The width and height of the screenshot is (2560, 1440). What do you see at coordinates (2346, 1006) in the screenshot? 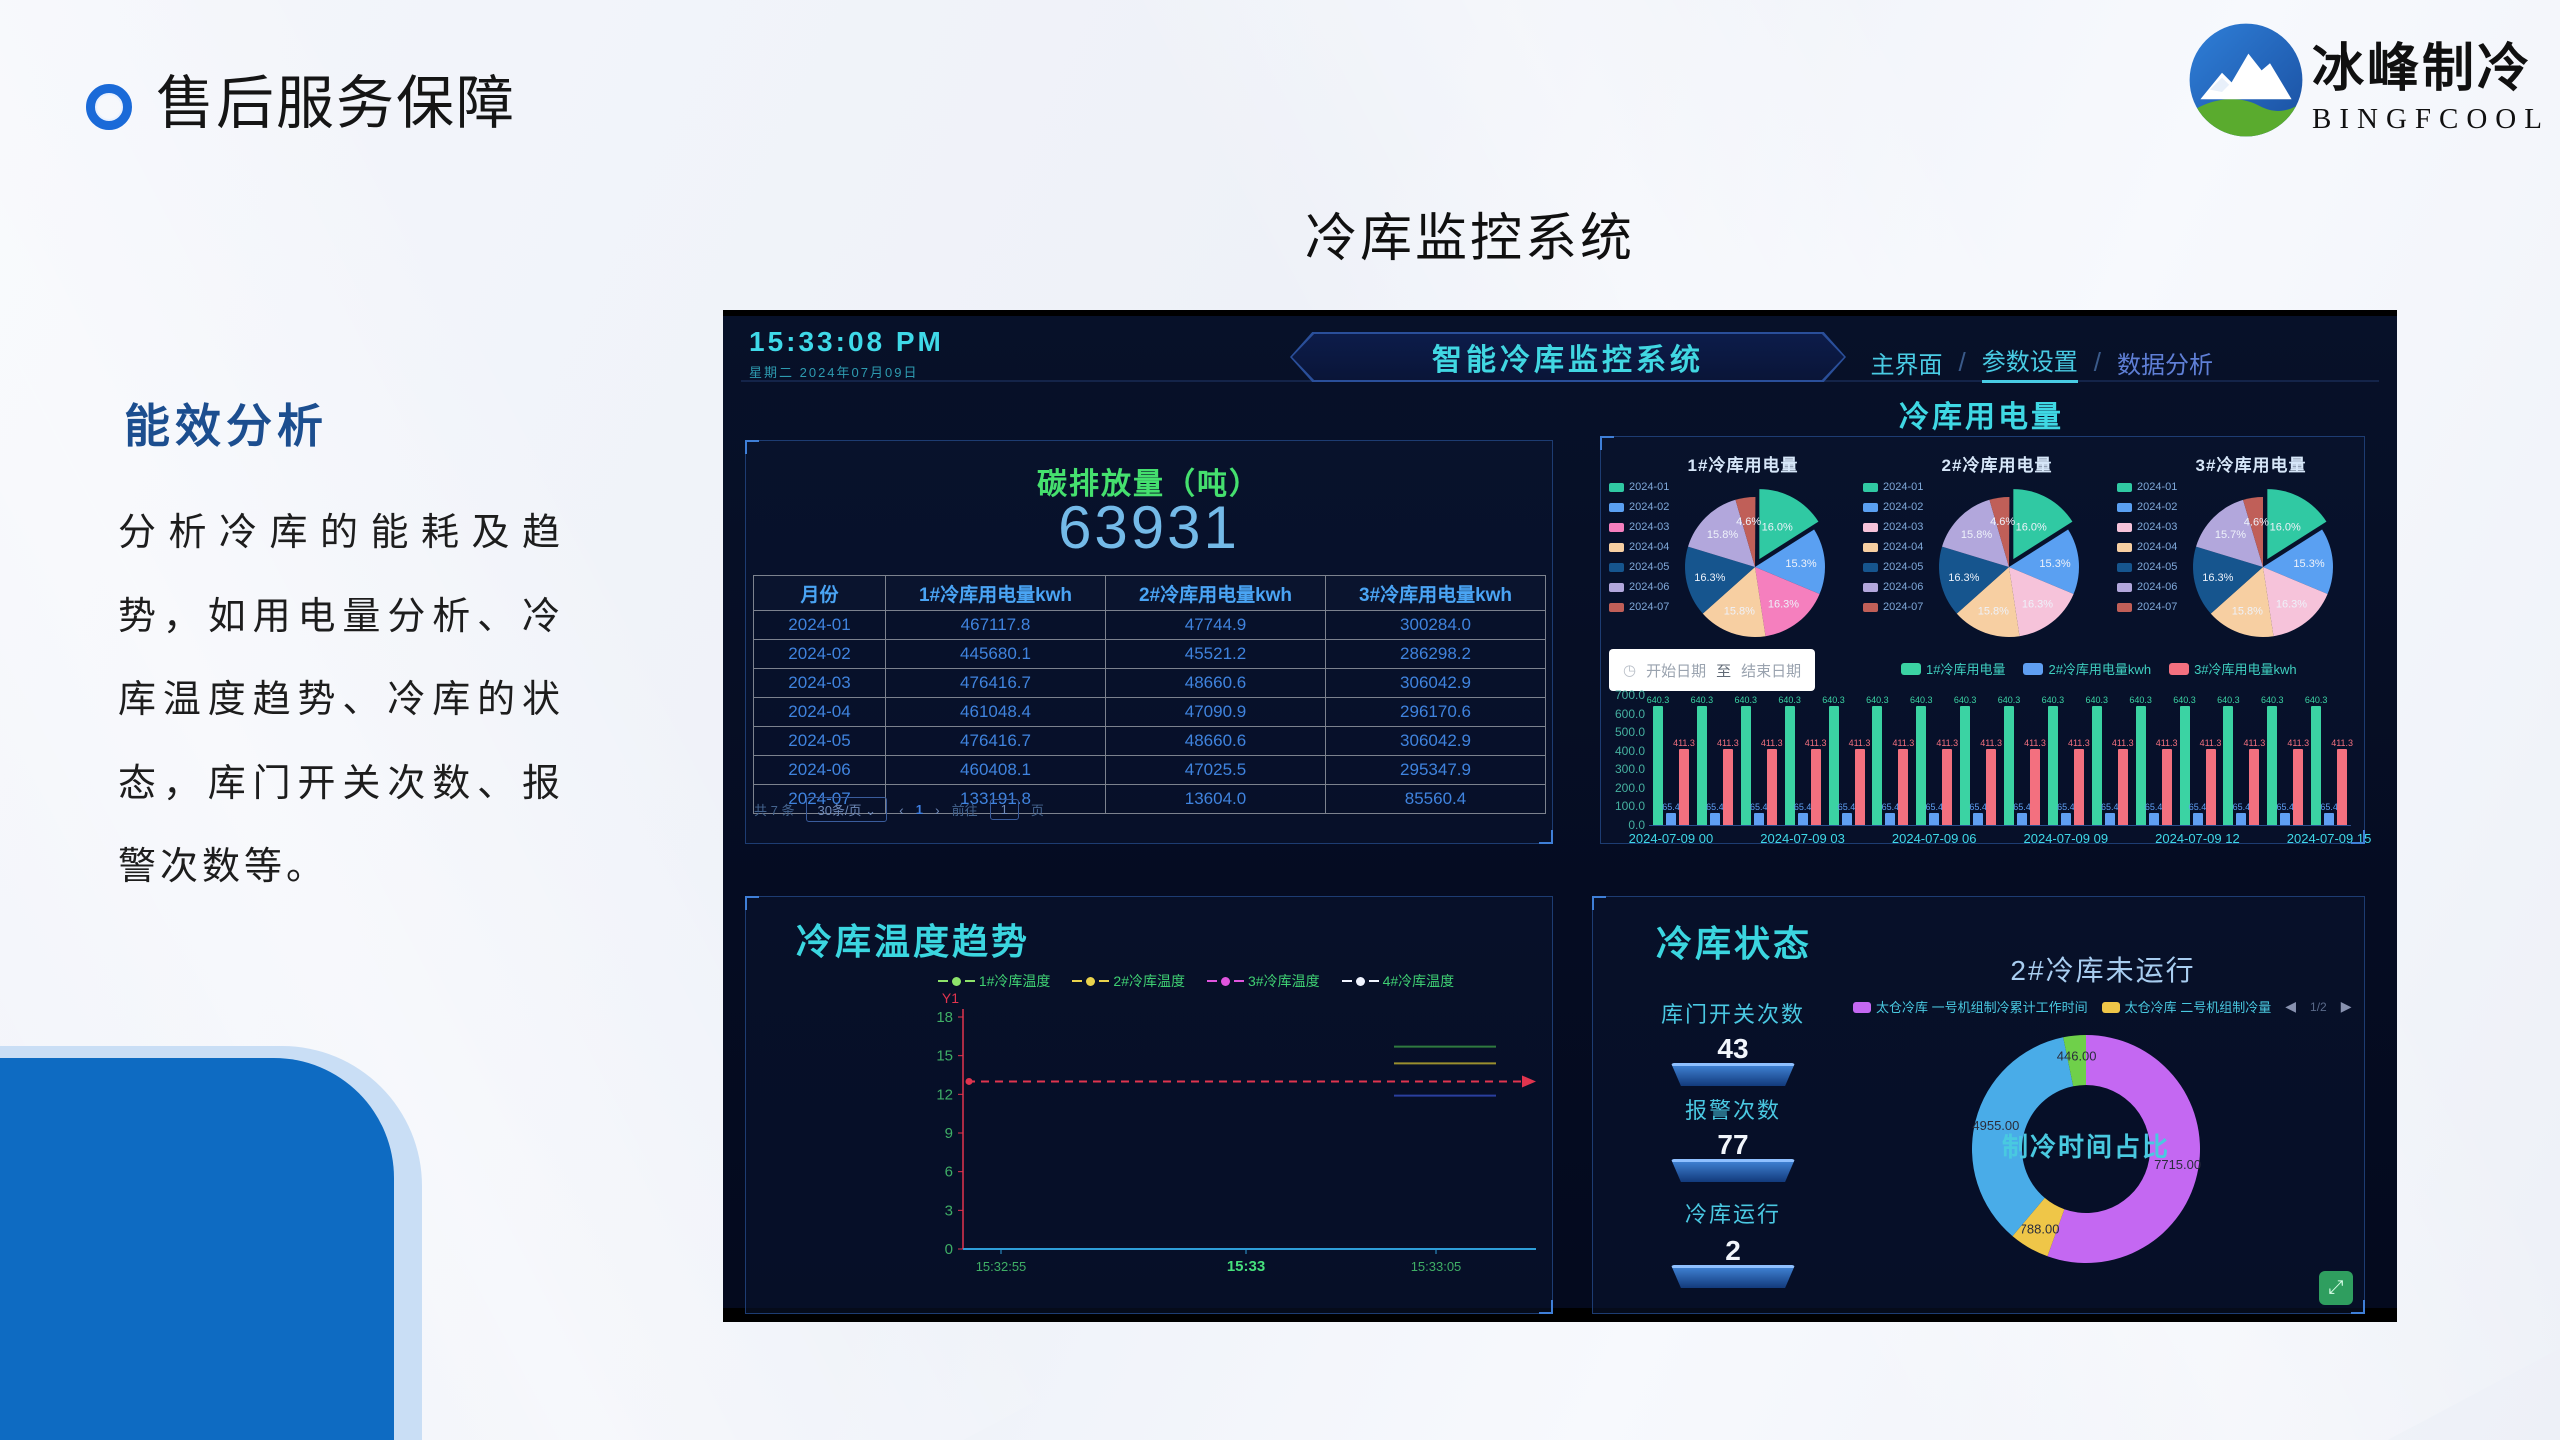
I see `legend-next-icon: ▶` at bounding box center [2346, 1006].